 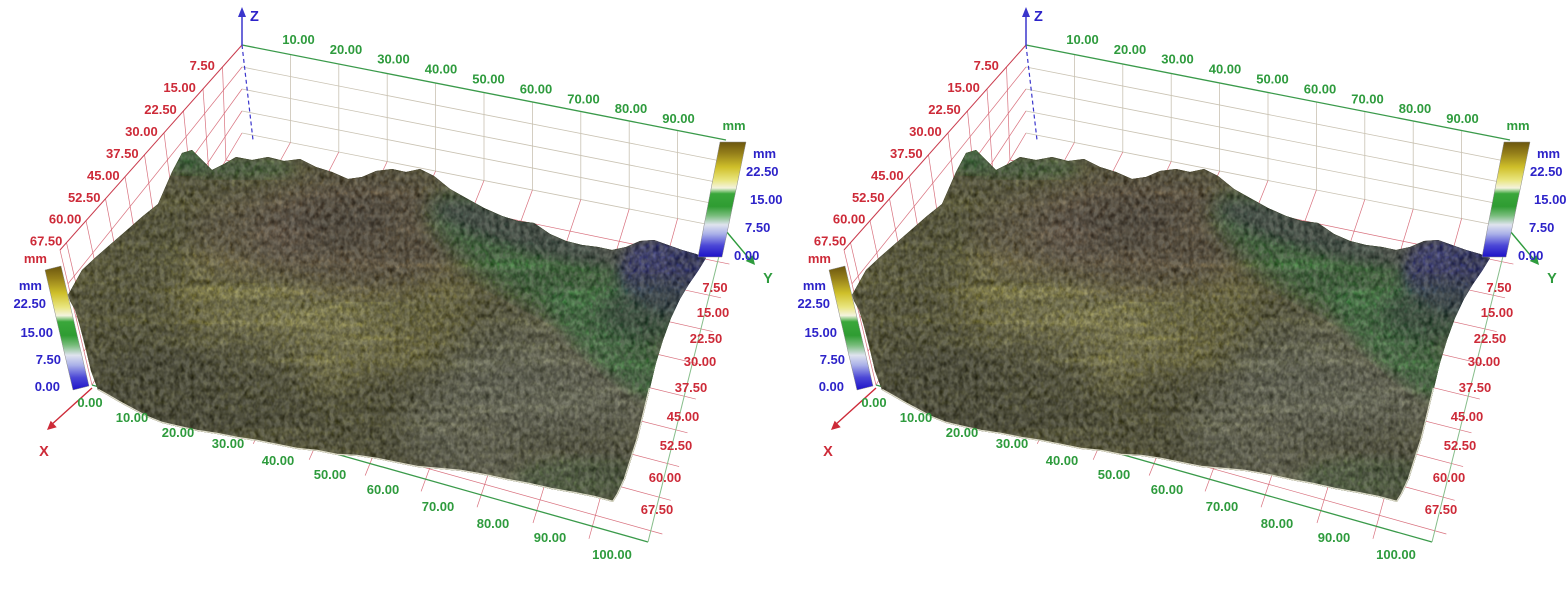 What do you see at coordinates (757, 227) in the screenshot?
I see `colorbar-tick: 7.50` at bounding box center [757, 227].